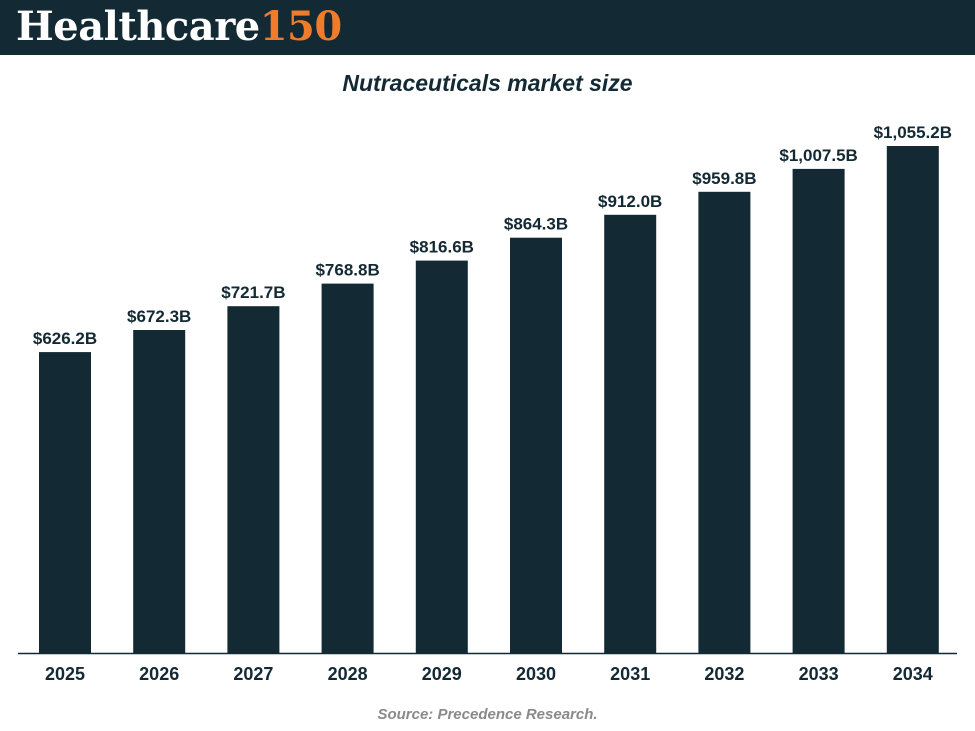 The image size is (975, 731). I want to click on data-label-2026: $672.3B, so click(159, 316).